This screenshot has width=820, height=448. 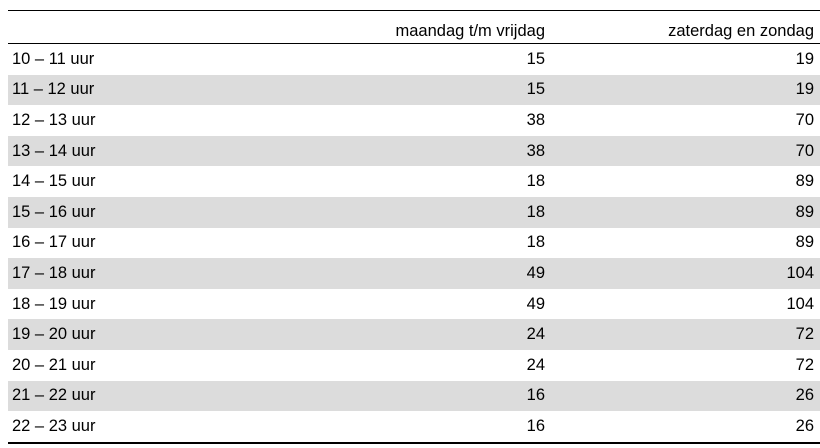 What do you see at coordinates (145, 334) in the screenshot?
I see `row-label: 19 – 20 uur` at bounding box center [145, 334].